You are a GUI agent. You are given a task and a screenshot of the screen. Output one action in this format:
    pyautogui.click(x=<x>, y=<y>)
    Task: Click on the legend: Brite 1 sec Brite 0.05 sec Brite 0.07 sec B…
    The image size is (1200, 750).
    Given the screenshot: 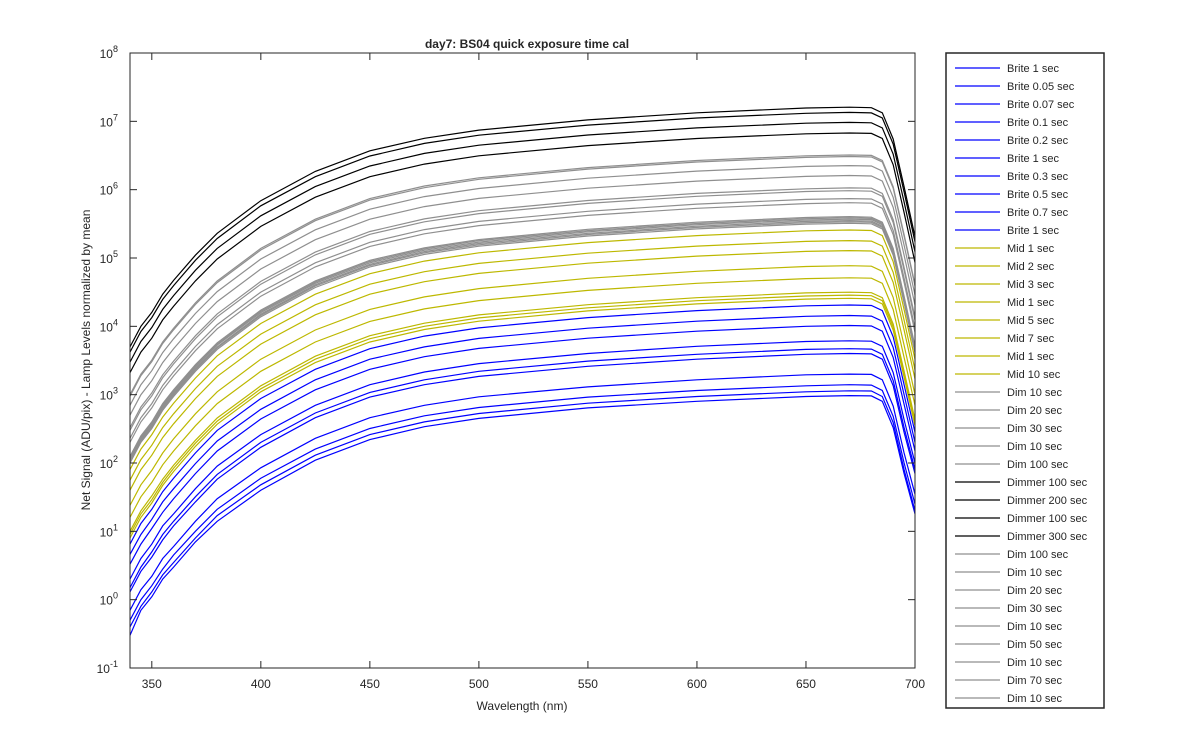 What is the action you would take?
    pyautogui.click(x=1025, y=380)
    